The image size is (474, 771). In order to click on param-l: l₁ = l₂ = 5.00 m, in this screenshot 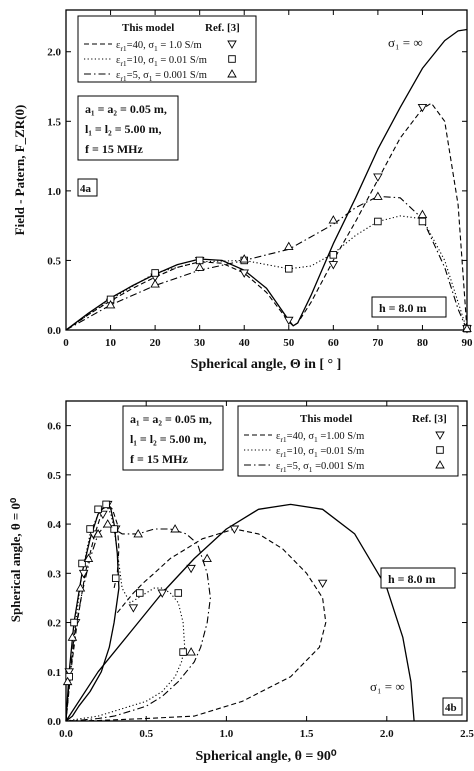, I will do `click(123, 129)`.